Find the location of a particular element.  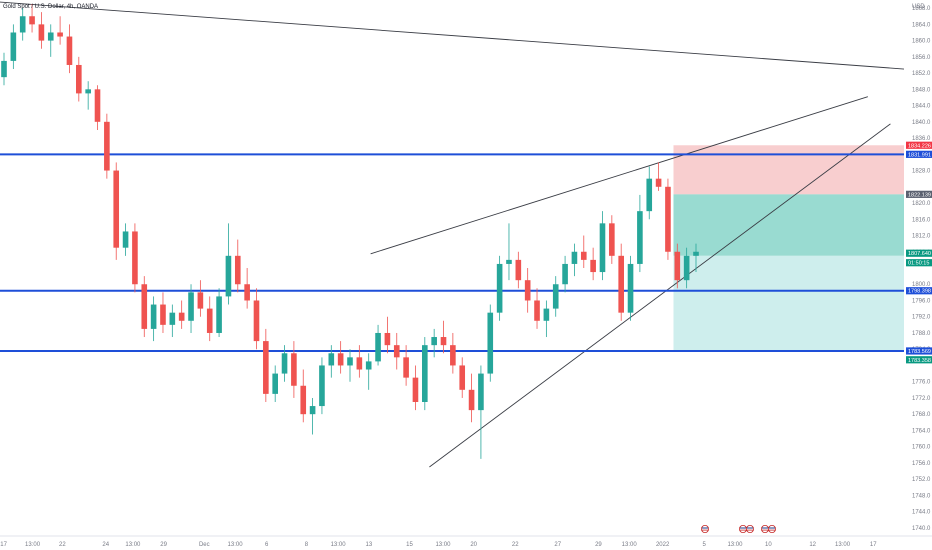

price-tick-label: 1868.0 is located at coordinates (921, 9).